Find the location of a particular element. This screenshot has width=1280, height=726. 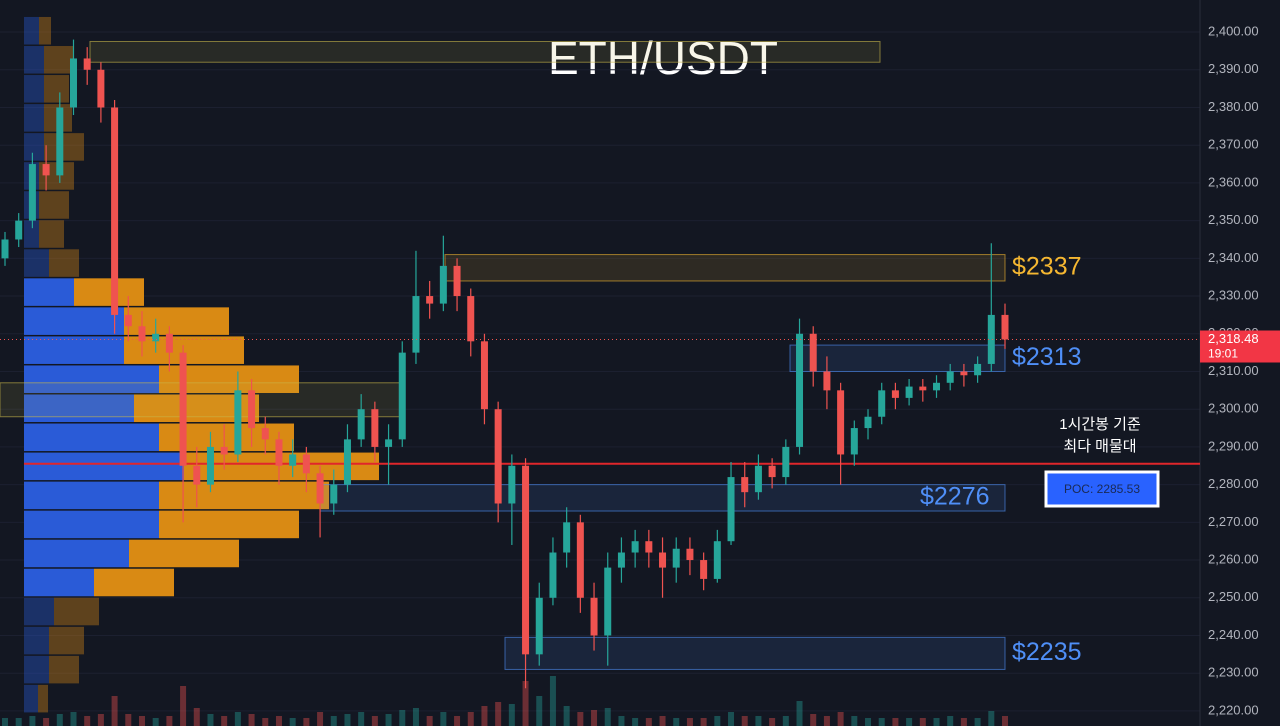

countdown: 19:01 is located at coordinates (1223, 354).